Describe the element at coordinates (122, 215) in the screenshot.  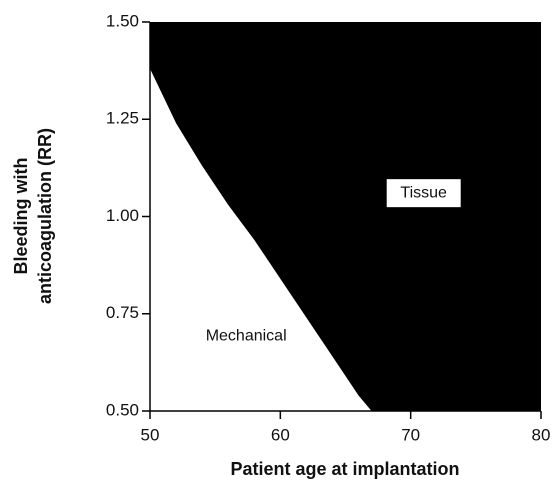
I see `y-tick-label: 1.00` at that location.